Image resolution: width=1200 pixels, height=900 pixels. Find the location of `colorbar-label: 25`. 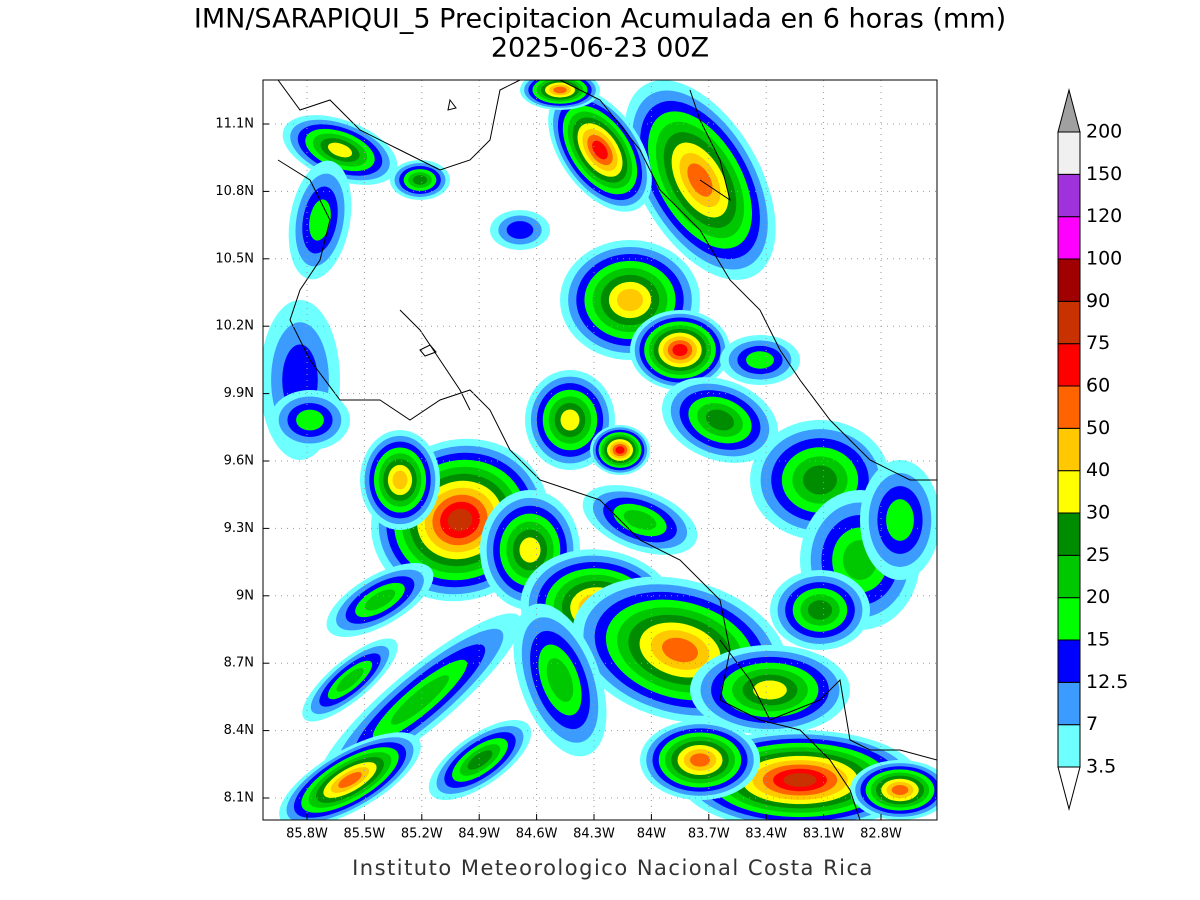

colorbar-label: 25 is located at coordinates (1098, 555).